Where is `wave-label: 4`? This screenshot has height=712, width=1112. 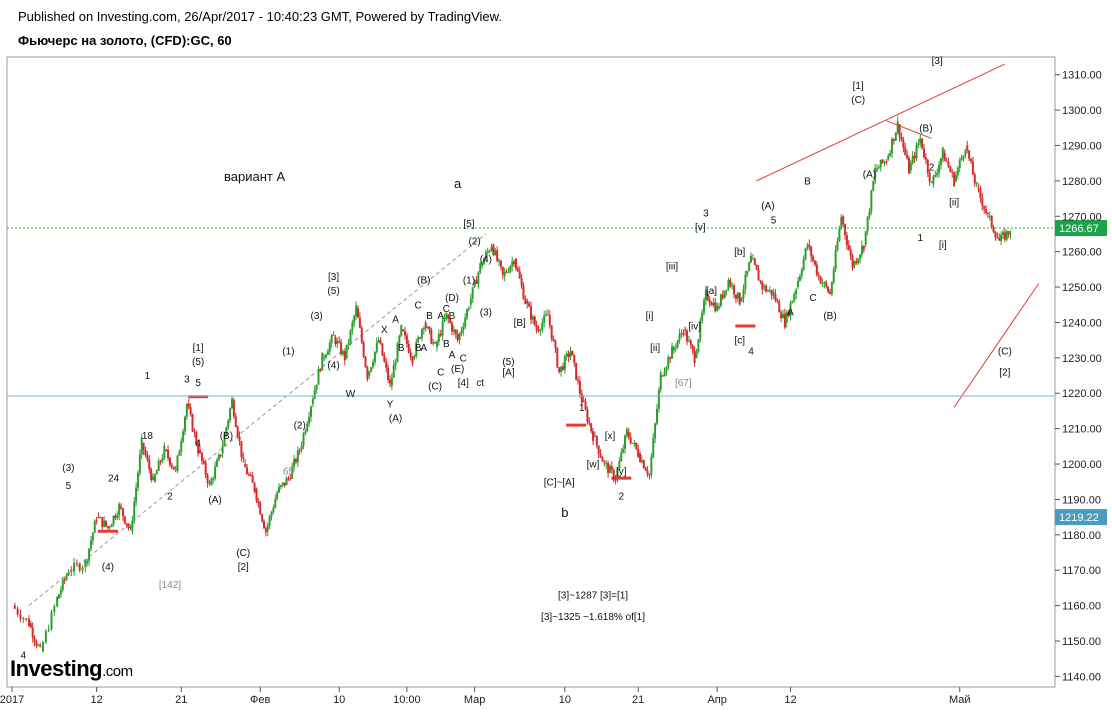 wave-label: 4 is located at coordinates (24, 656).